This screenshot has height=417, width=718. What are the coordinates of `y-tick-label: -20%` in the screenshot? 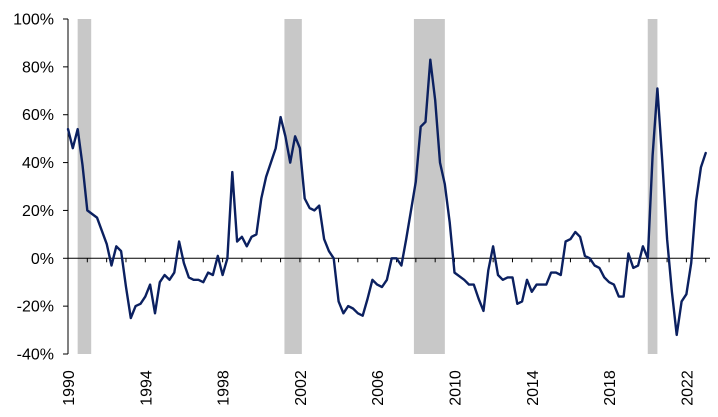 It's located at (35, 307).